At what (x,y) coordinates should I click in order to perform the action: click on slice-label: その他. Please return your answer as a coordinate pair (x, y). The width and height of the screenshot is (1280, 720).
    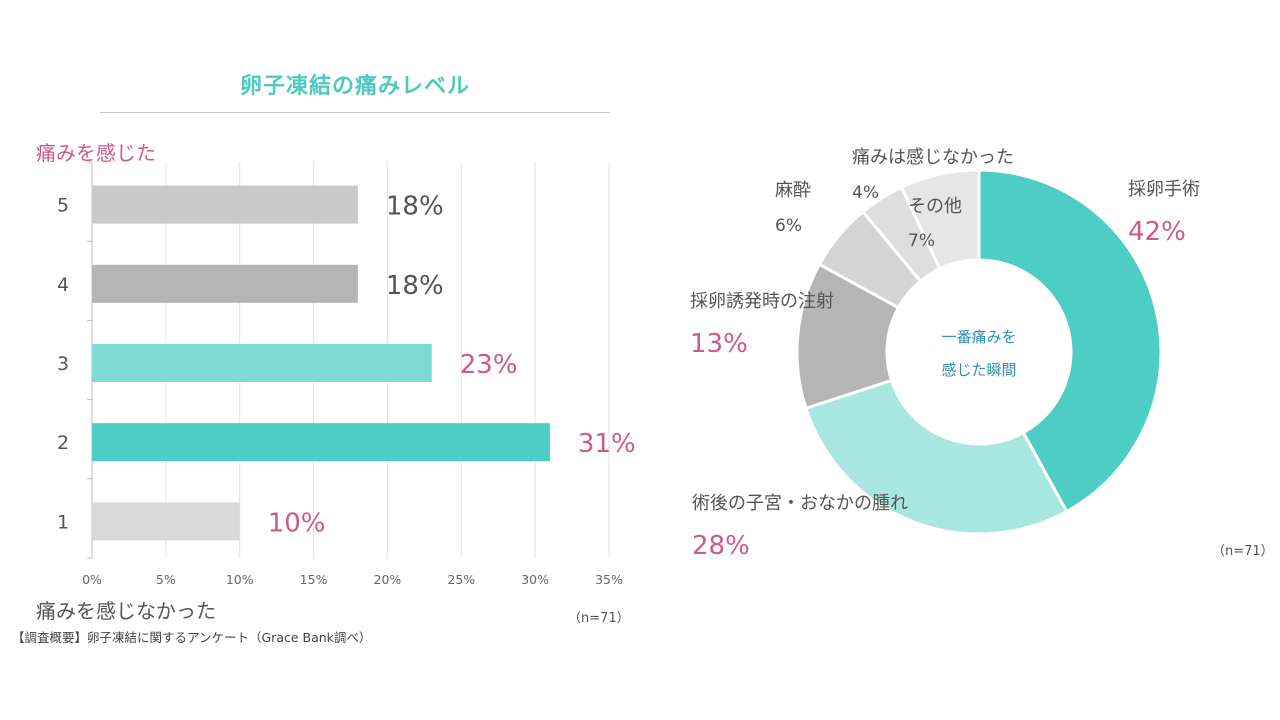
    Looking at the image, I should click on (935, 206).